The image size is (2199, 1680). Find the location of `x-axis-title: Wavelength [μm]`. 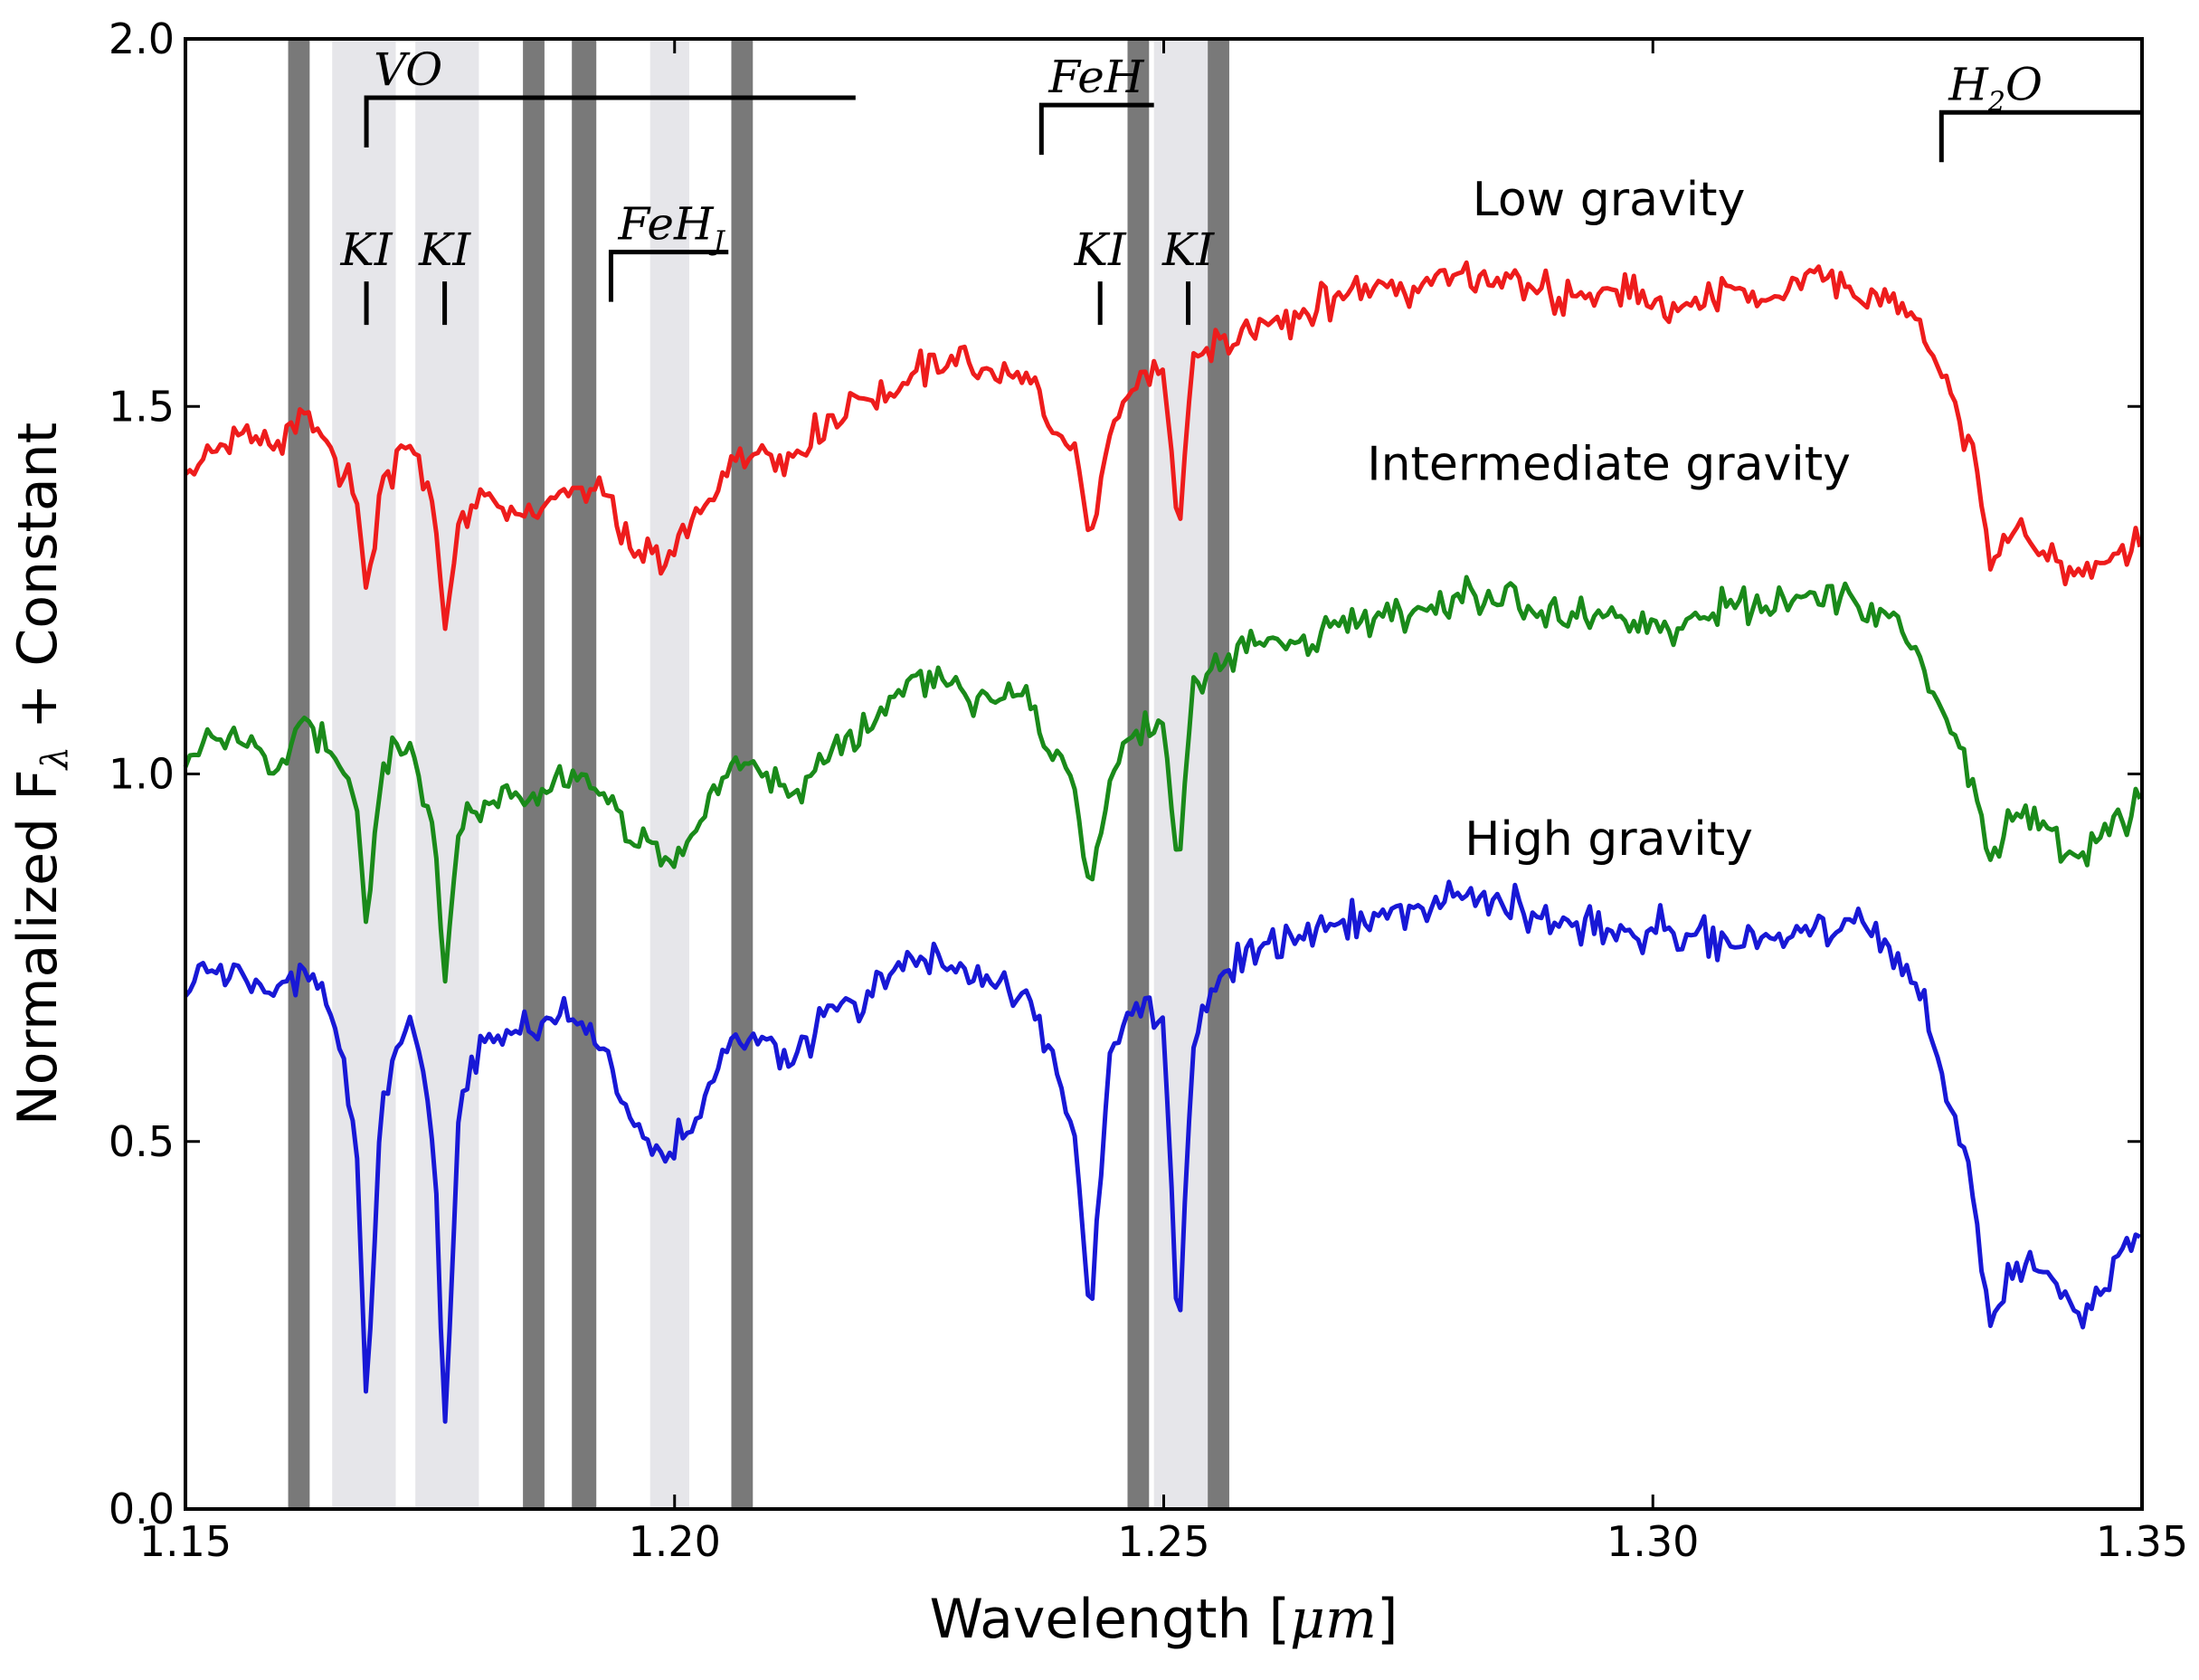

x-axis-title: Wavelength [μm] is located at coordinates (1164, 1620).